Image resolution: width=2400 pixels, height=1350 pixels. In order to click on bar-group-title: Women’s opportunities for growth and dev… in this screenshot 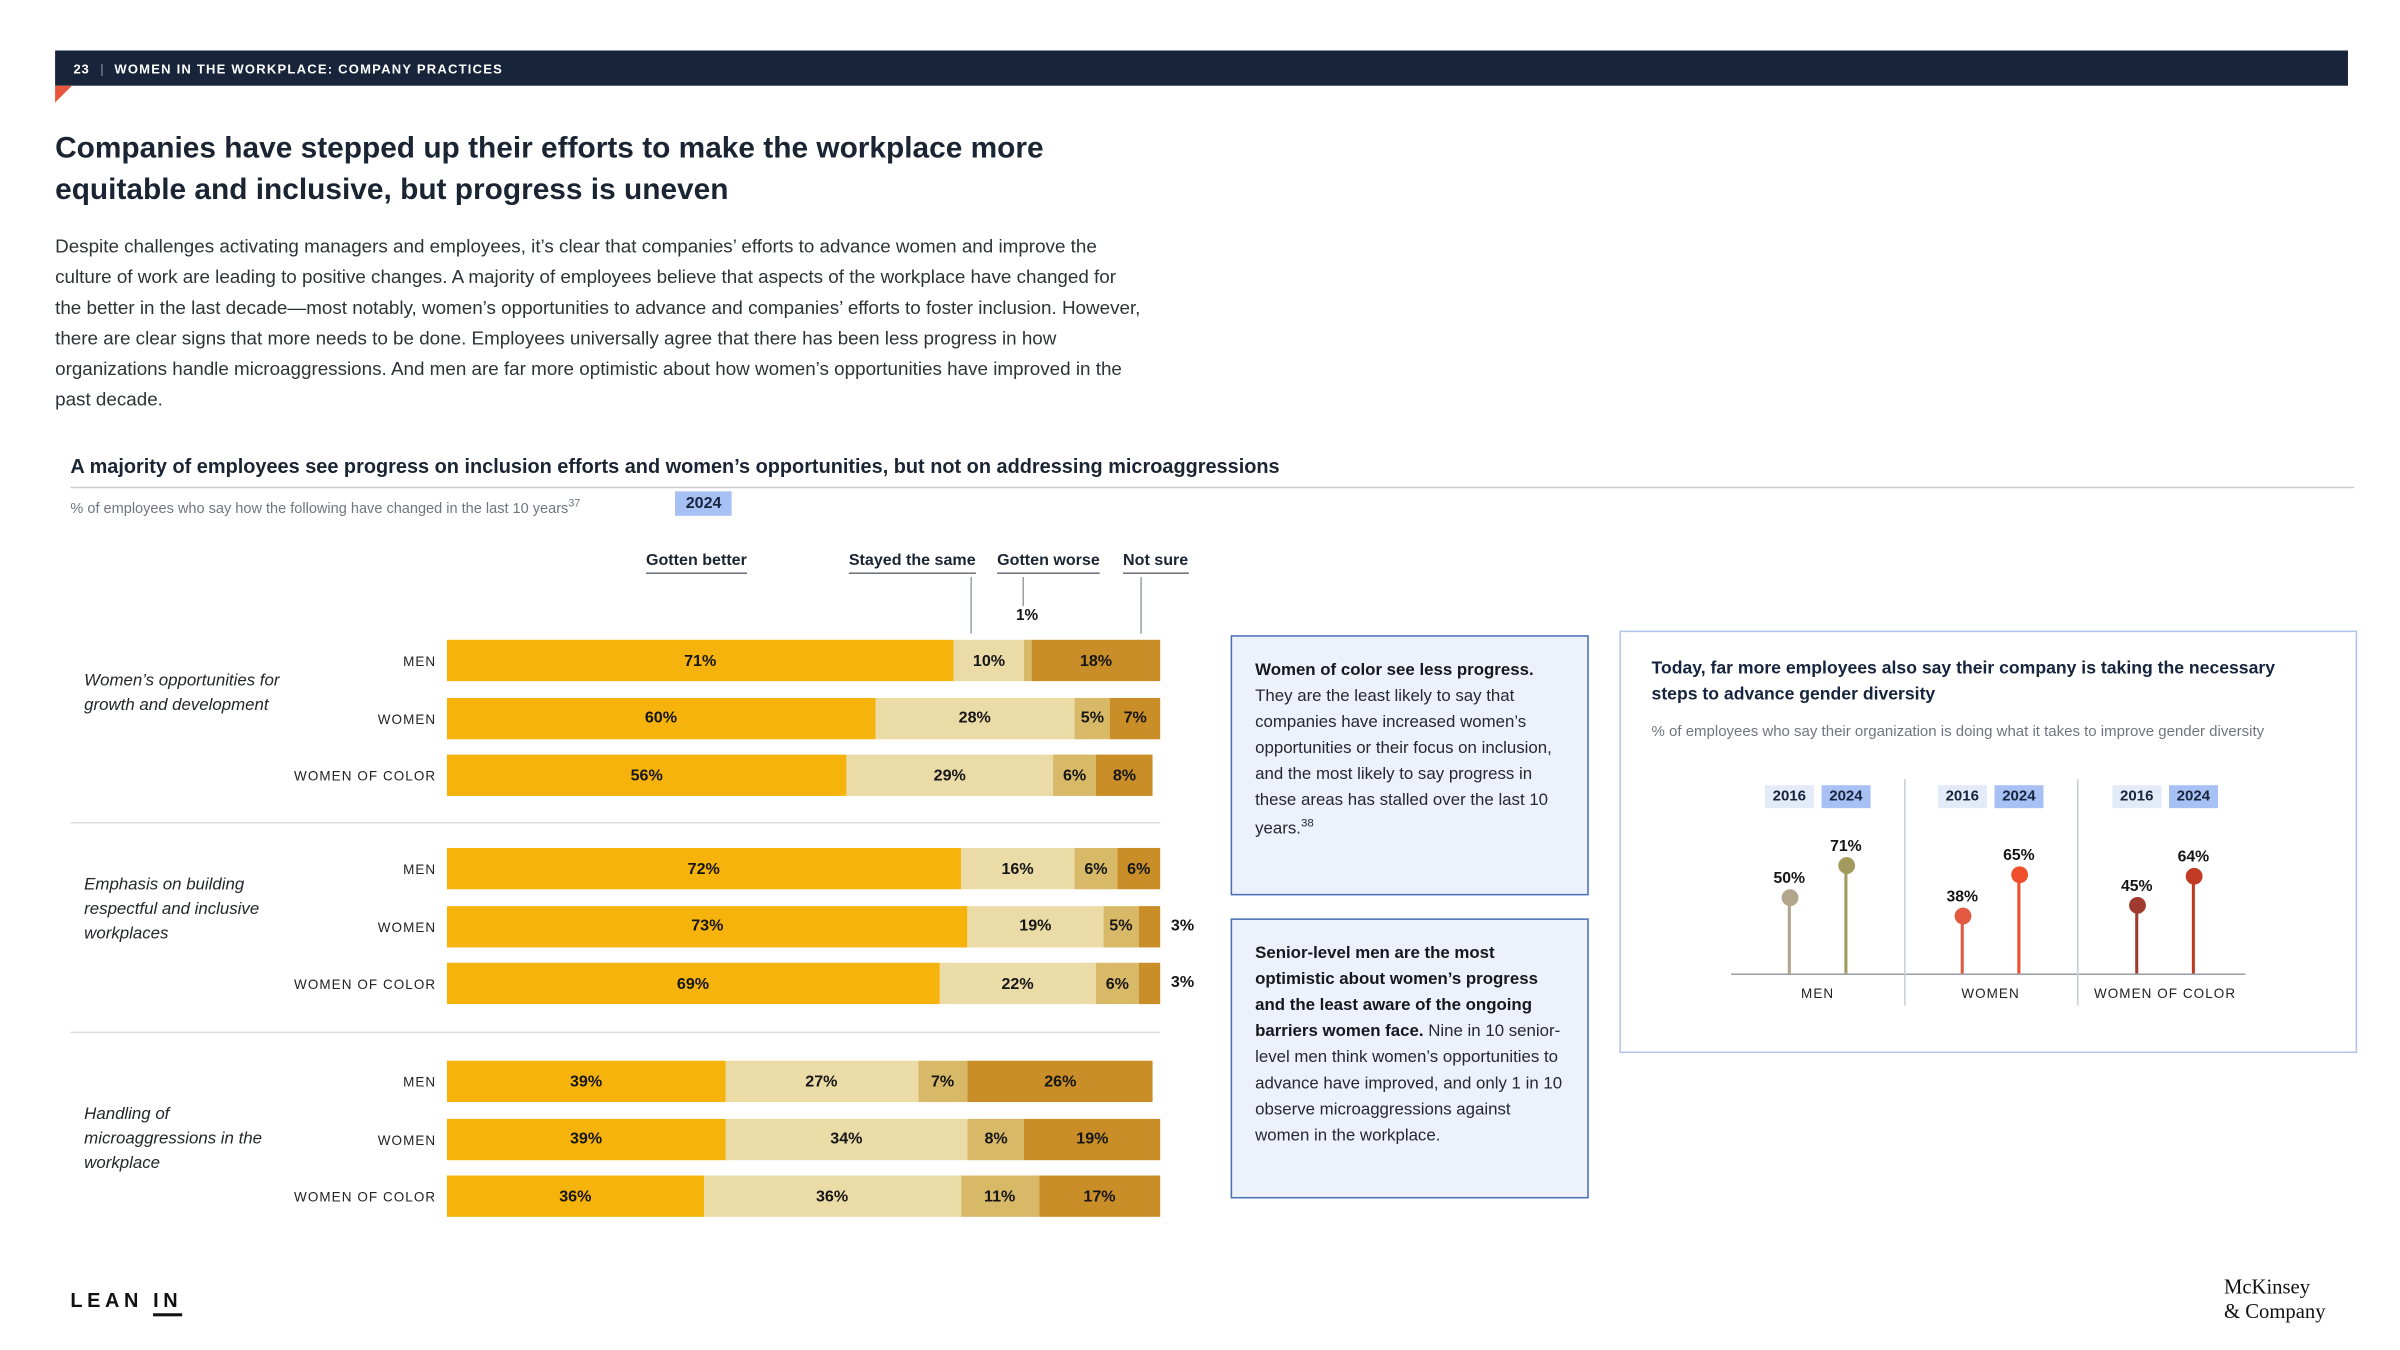, I will do `click(182, 693)`.